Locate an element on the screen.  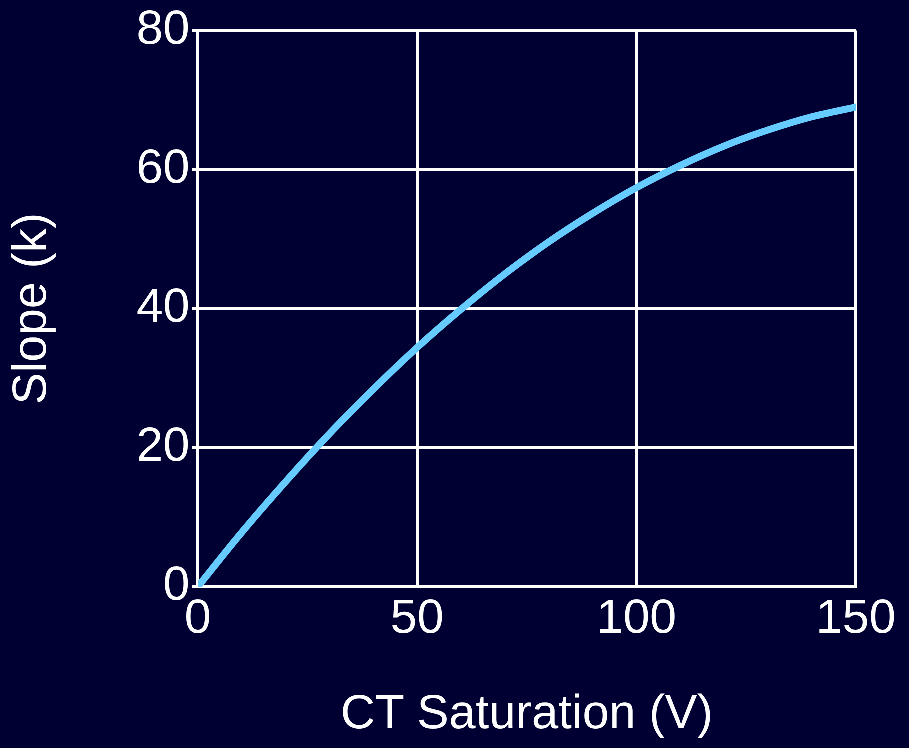
x-tick-label: 50 is located at coordinates (417, 617).